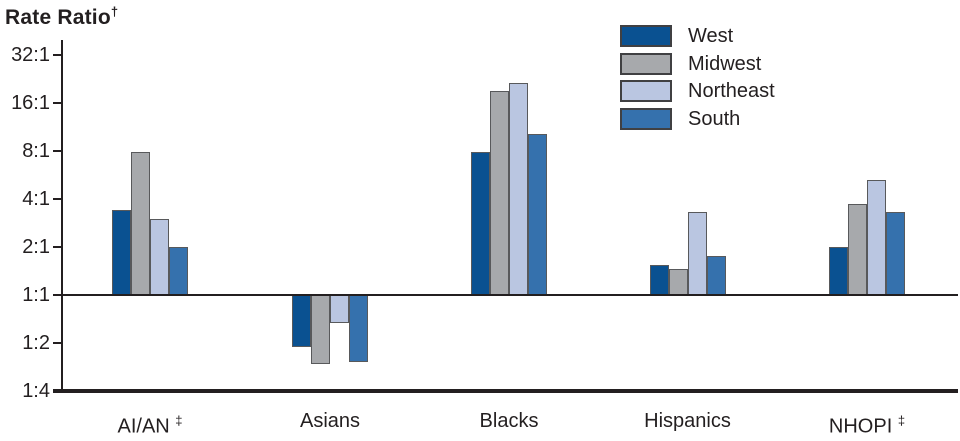  I want to click on chart-title: Rate Ratio†, so click(61, 17).